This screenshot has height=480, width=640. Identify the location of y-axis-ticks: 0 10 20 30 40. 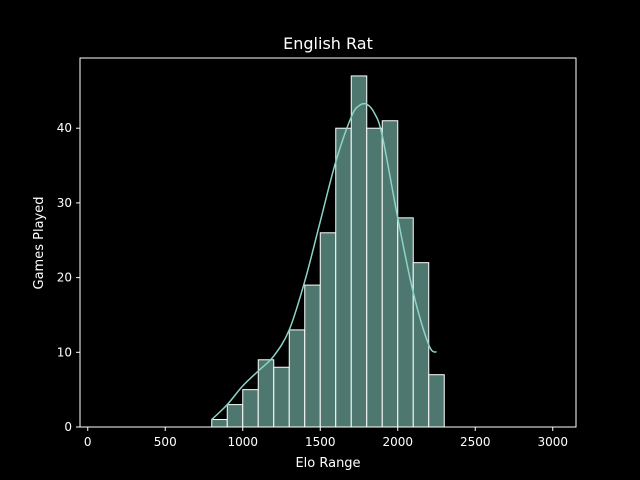
(68, 277).